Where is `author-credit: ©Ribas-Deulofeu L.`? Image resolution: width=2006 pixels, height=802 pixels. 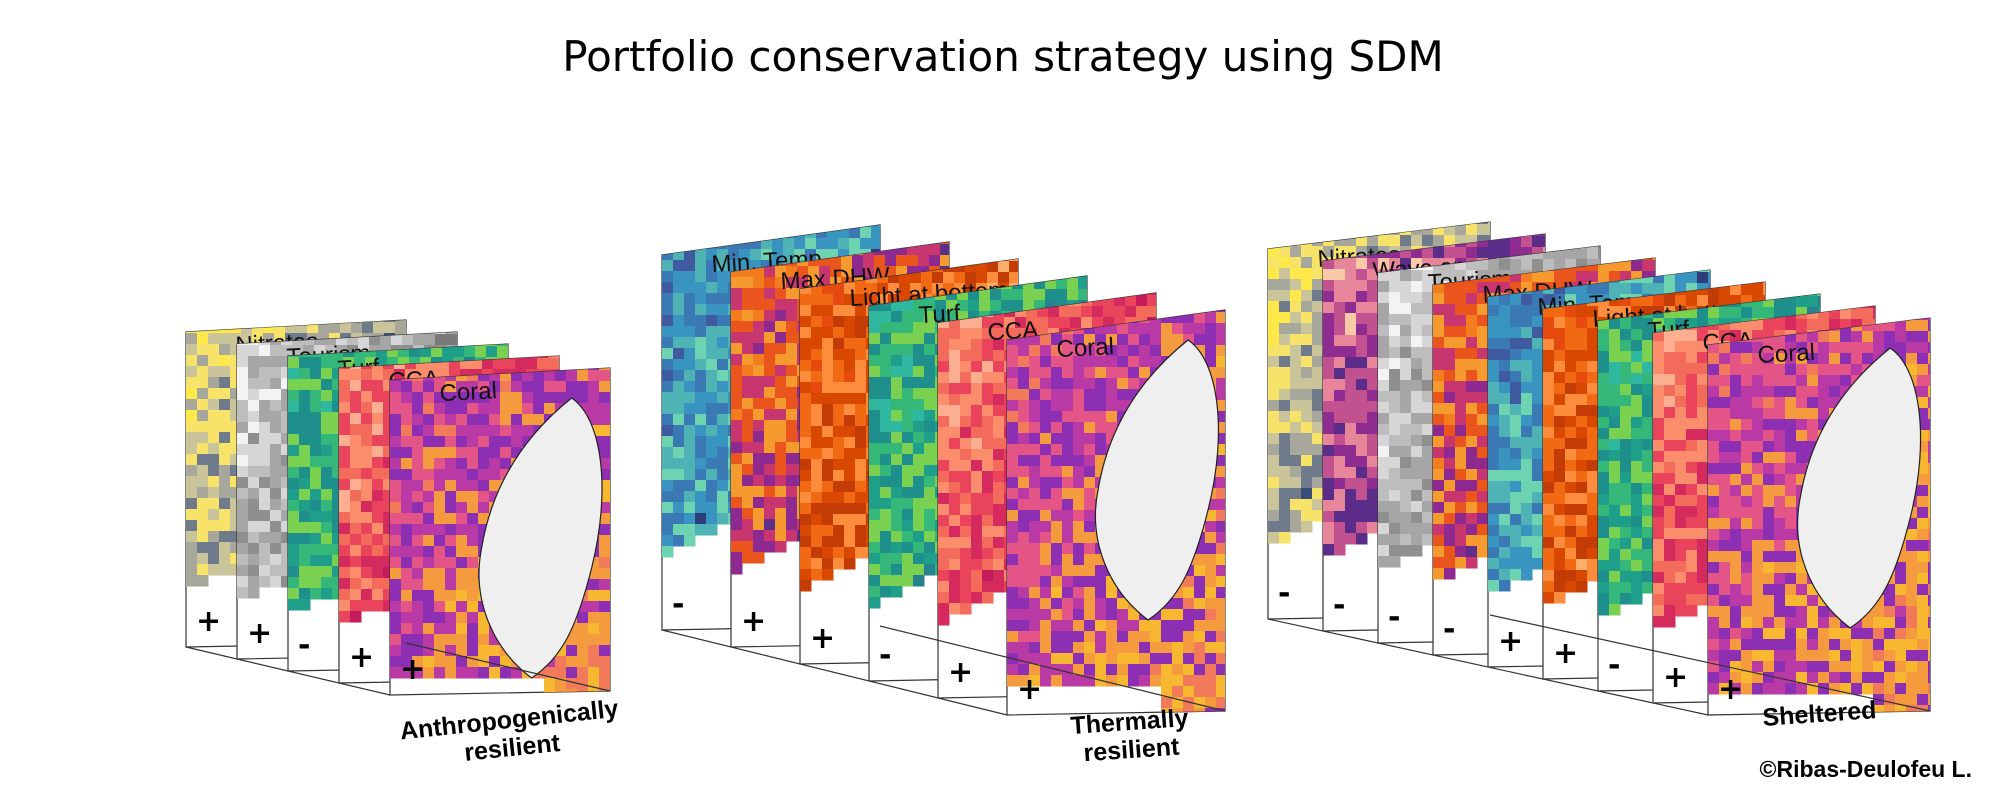 author-credit: ©Ribas-Deulofeu L. is located at coordinates (1865, 769).